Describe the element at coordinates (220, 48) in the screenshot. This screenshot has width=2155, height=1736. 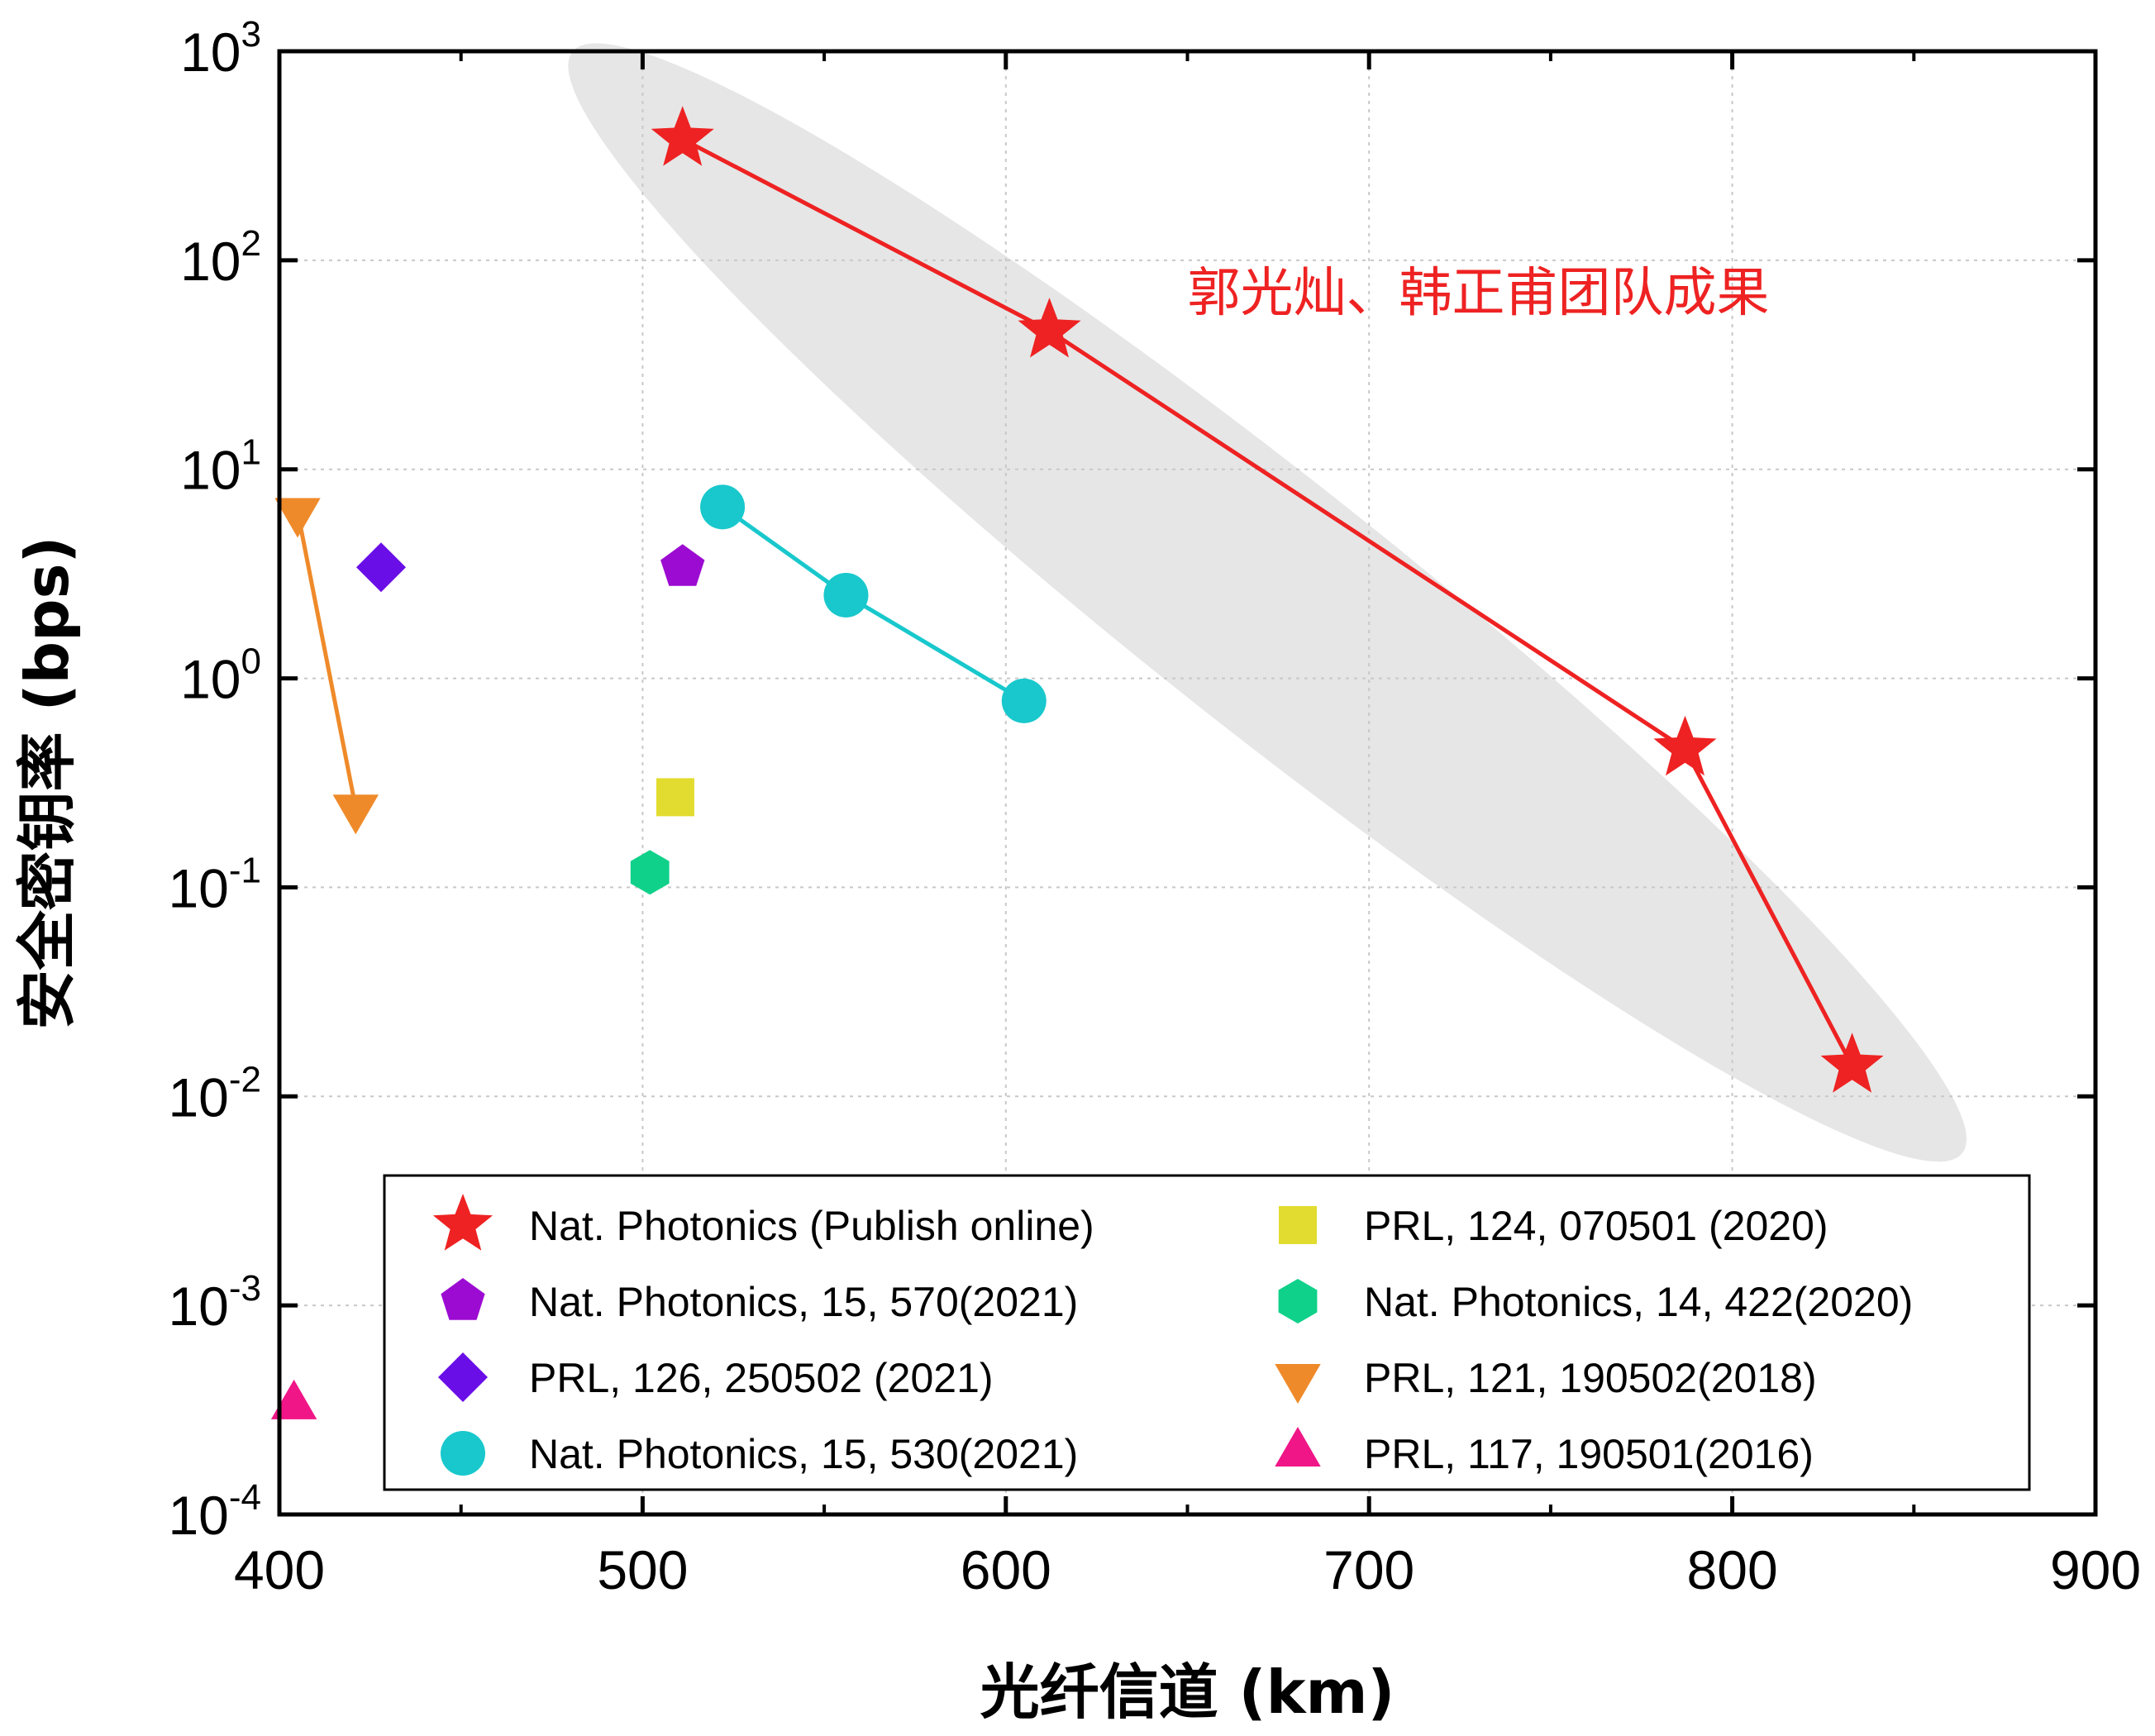
I see `y-tick-label: 10³` at that location.